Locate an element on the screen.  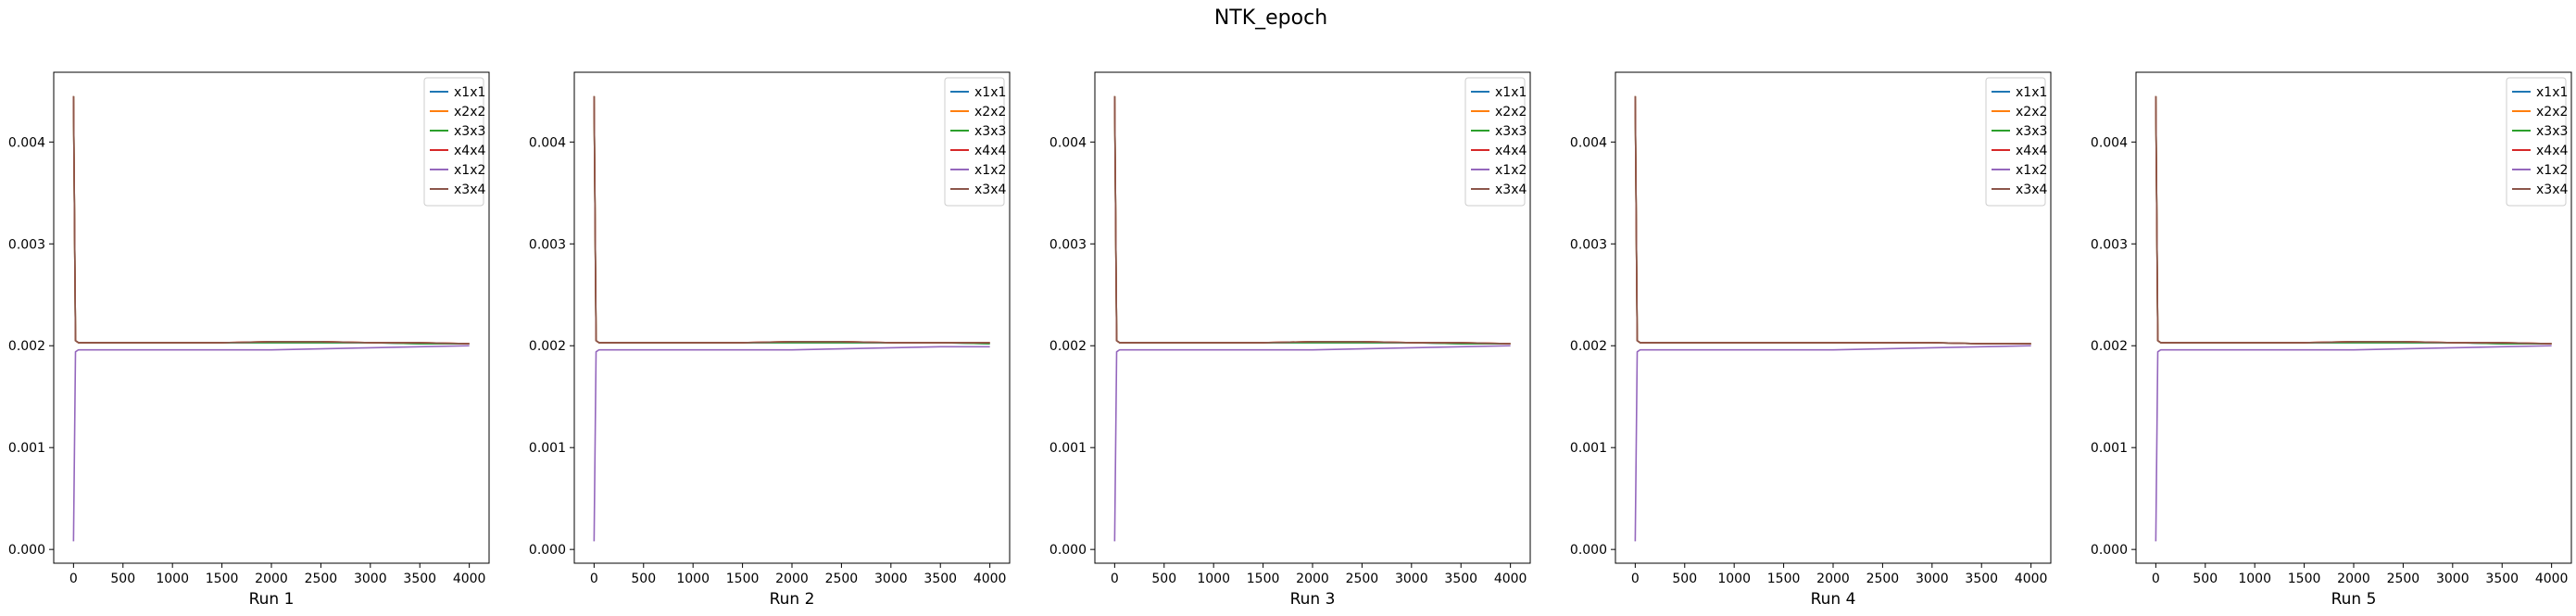
x-axis: 0 500 1000 1500 2000 2500 3000 3500 4000 Run 1 is located at coordinates (277, 586).